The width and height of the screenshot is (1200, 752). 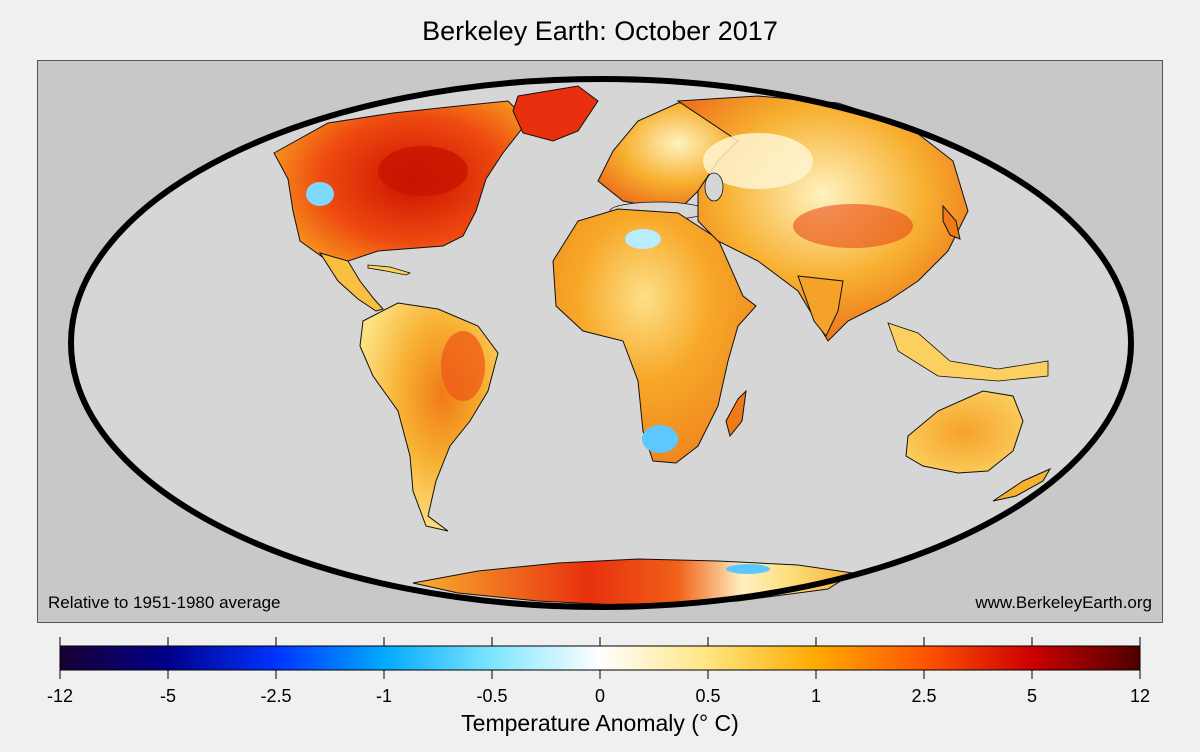 What do you see at coordinates (708, 696) in the screenshot?
I see `colorbar-tick-label: 0.5` at bounding box center [708, 696].